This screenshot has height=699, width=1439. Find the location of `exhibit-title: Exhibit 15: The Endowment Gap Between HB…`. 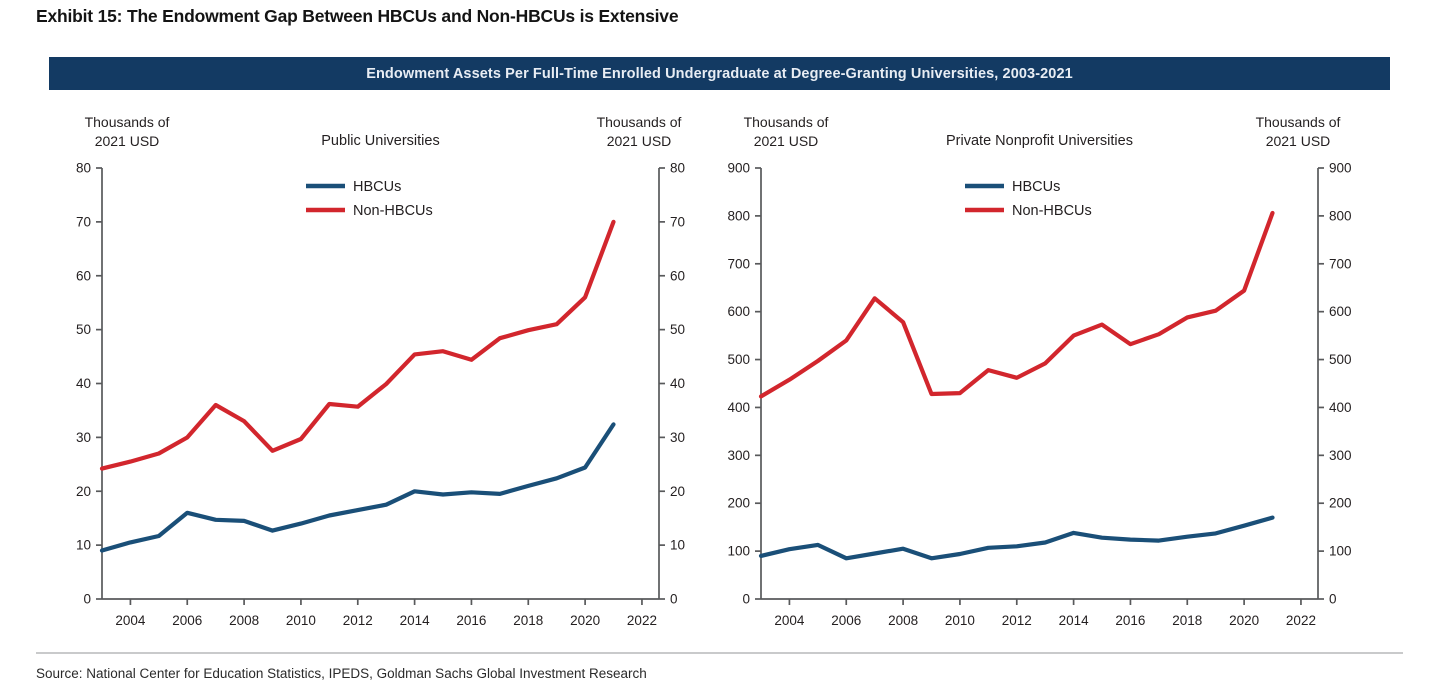

exhibit-title: Exhibit 15: The Endowment Gap Between HB… is located at coordinates (357, 16).